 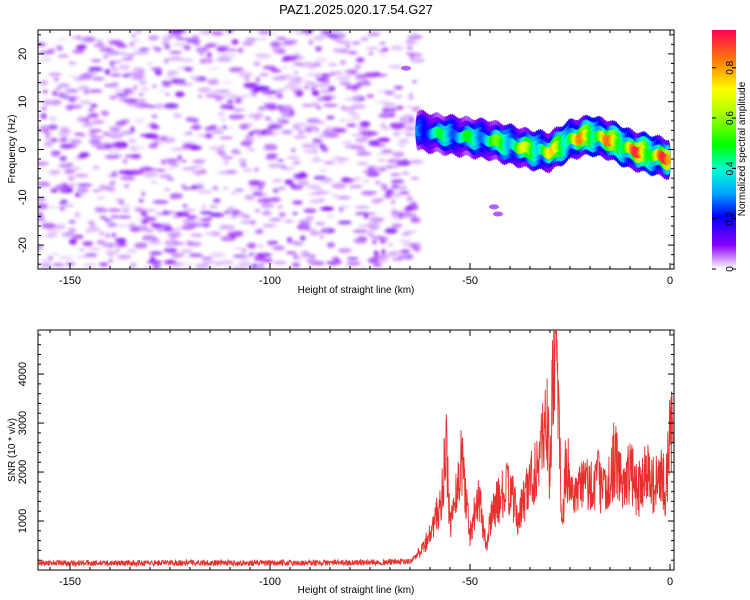 What do you see at coordinates (23, 374) in the screenshot?
I see `y-tick-label: 4000` at bounding box center [23, 374].